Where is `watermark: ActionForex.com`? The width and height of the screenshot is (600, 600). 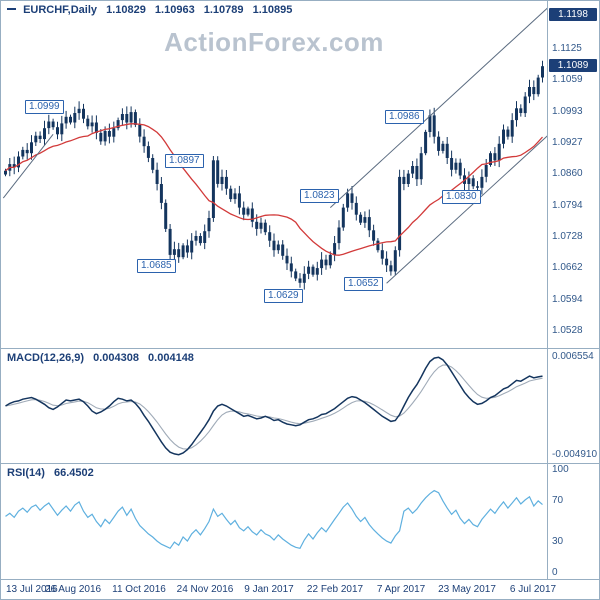 watermark: ActionForex.com is located at coordinates (274, 42).